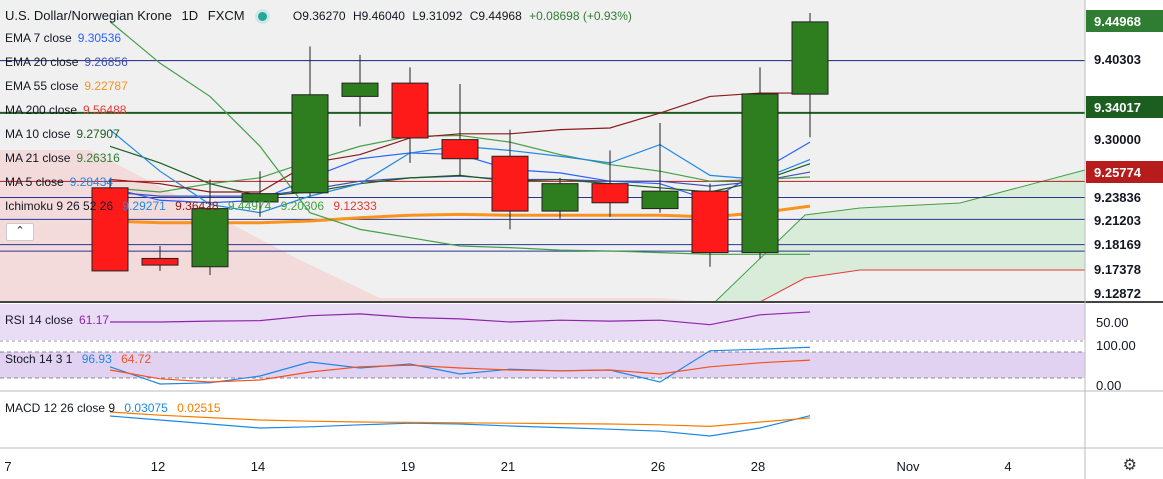 The width and height of the screenshot is (1163, 479). I want to click on rsi-axis-label: 50.00, so click(1112, 322).